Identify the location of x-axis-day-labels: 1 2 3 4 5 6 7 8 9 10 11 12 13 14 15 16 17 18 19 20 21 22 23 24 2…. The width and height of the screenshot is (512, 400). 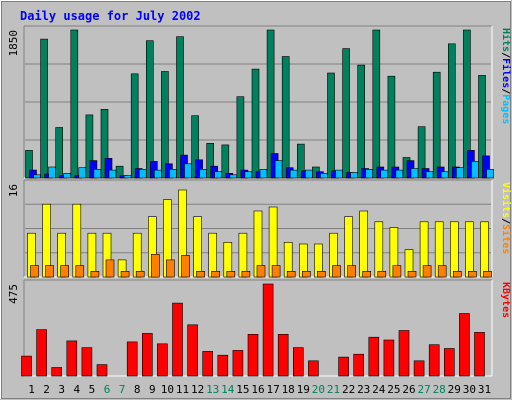
(259, 389).